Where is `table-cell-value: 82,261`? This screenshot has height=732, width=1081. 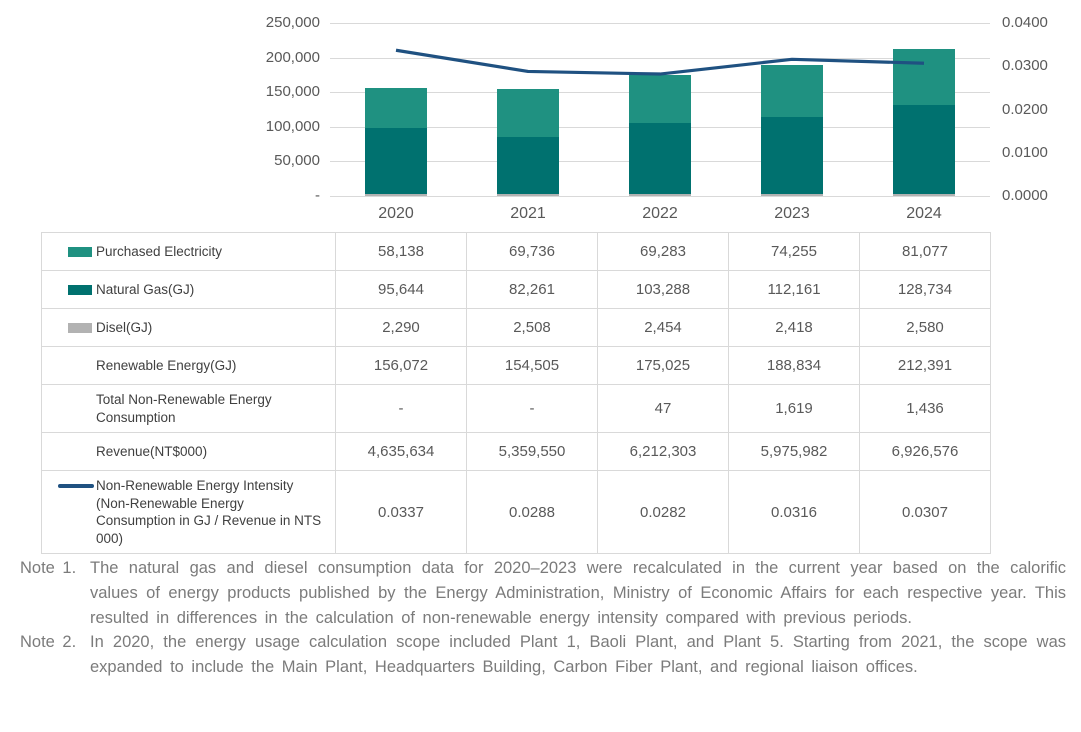
table-cell-value: 82,261 is located at coordinates (532, 289).